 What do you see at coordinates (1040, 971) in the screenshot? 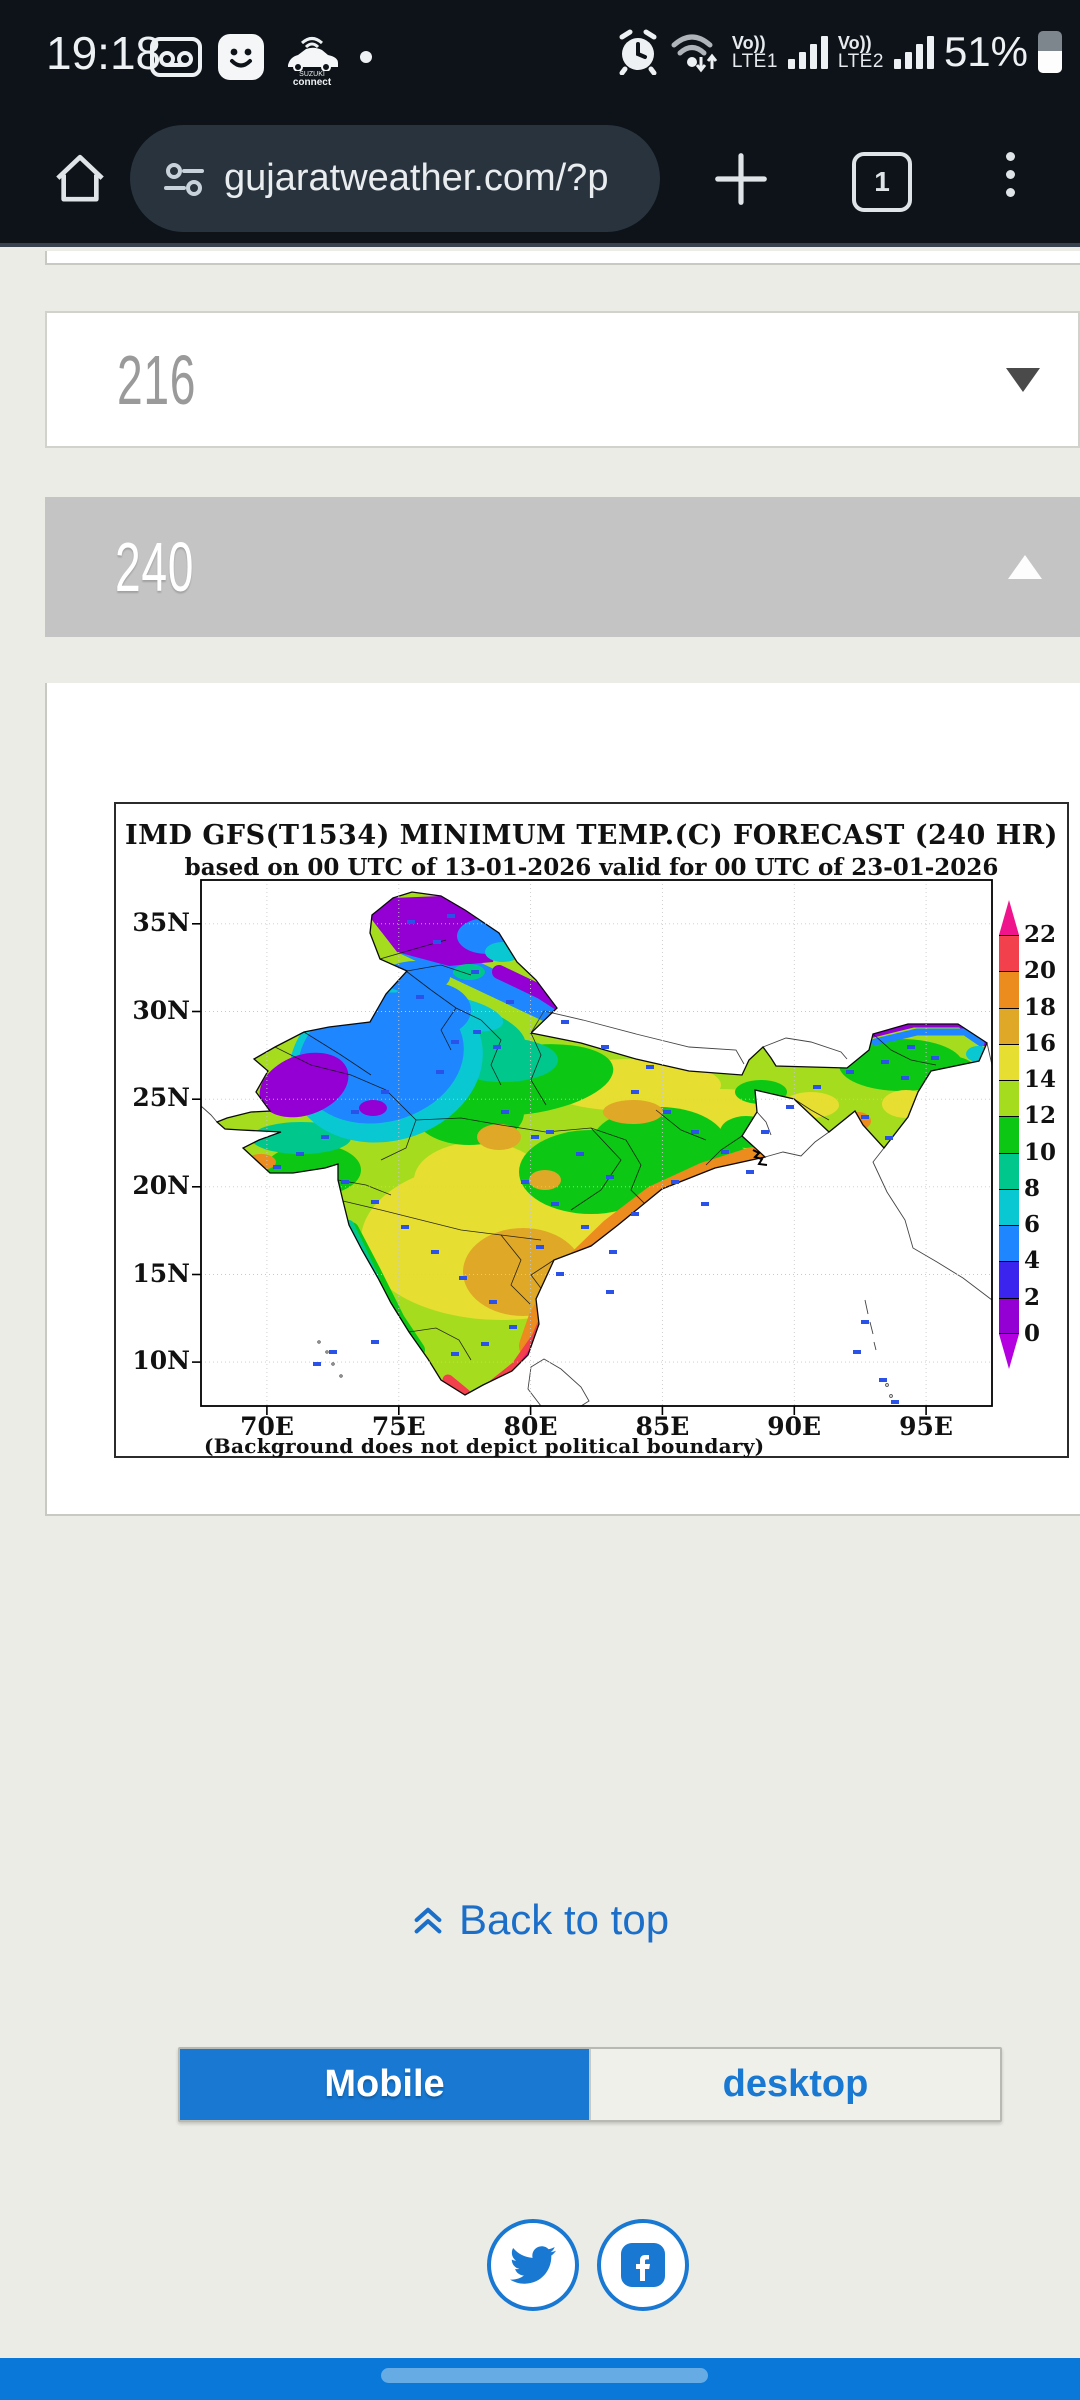
I see `colorbar-tick-label: 20` at bounding box center [1040, 971].